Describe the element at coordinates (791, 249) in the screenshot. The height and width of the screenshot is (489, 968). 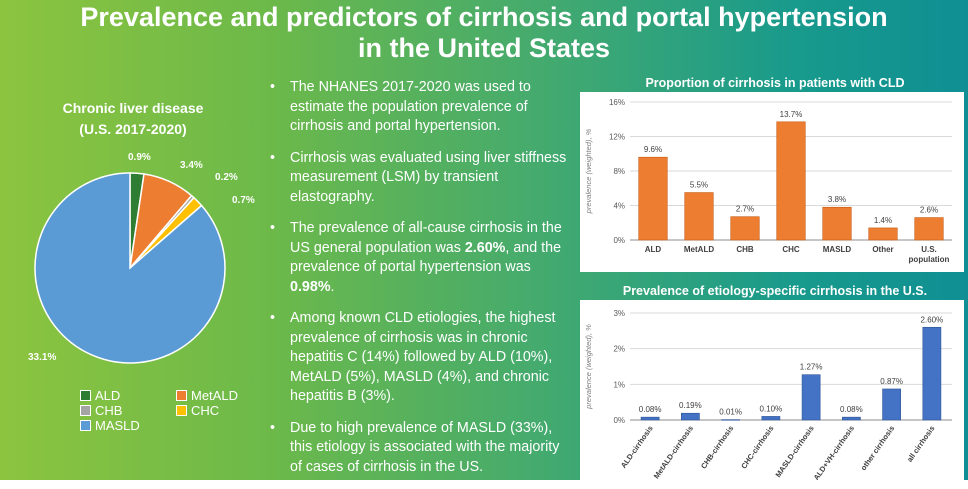
I see `x-tick-label: CHC` at that location.